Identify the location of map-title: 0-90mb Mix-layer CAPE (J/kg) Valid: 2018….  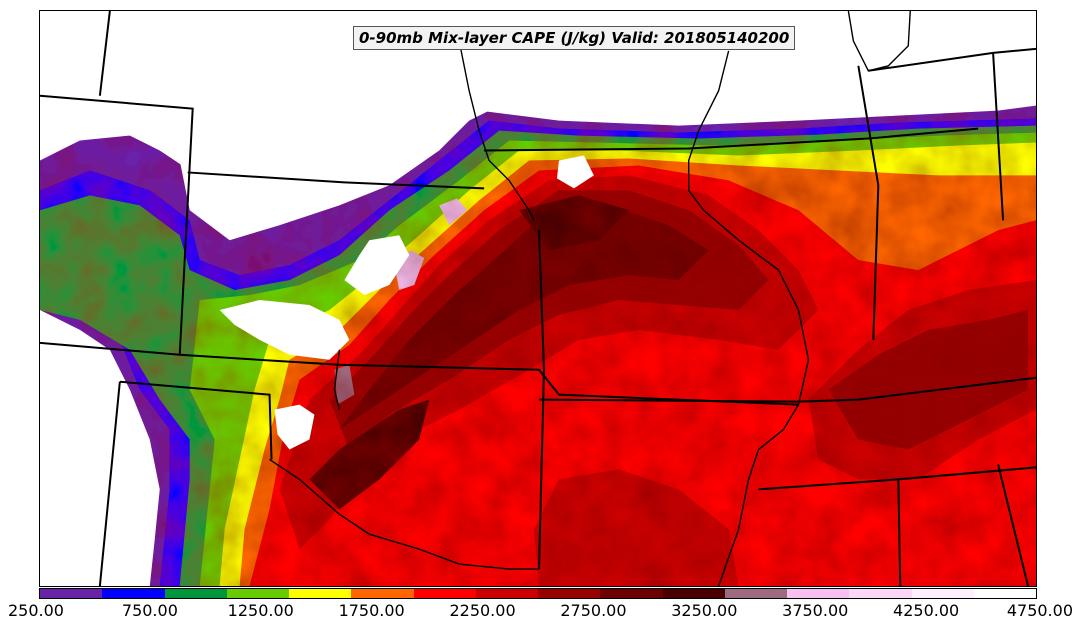
(574, 38).